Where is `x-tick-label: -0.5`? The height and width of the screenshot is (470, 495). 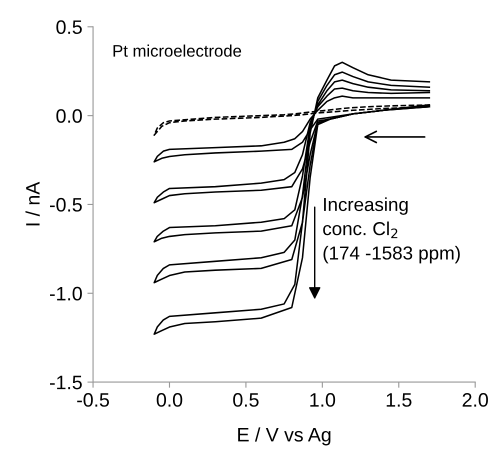 x-tick-label: -0.5 is located at coordinates (93, 400).